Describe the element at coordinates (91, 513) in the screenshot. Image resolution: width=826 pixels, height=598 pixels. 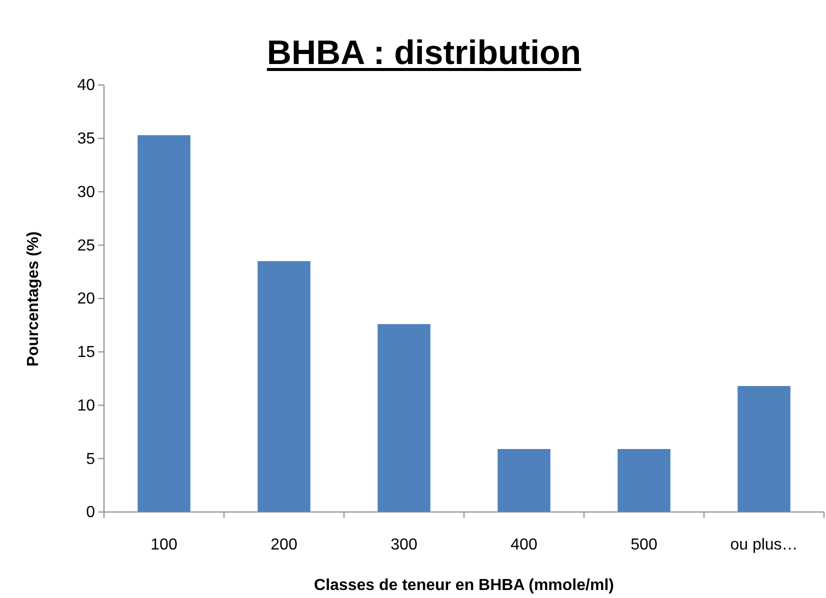
I see `y-tick-label: 0` at that location.